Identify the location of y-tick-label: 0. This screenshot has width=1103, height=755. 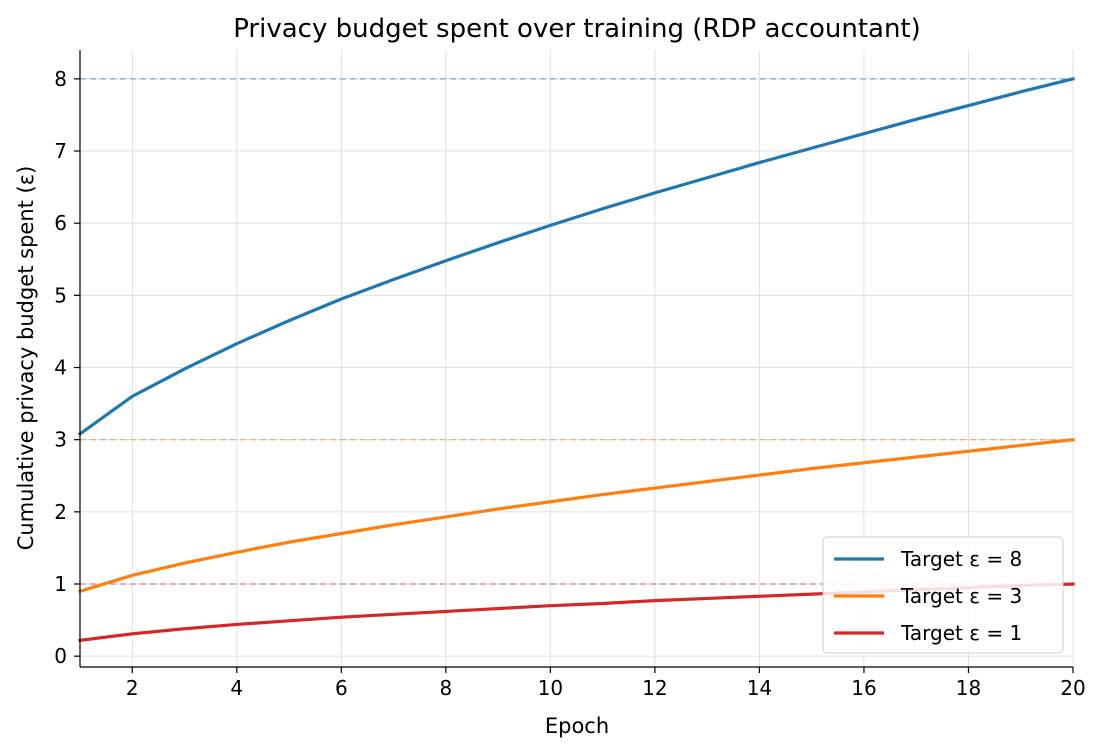
(60, 656).